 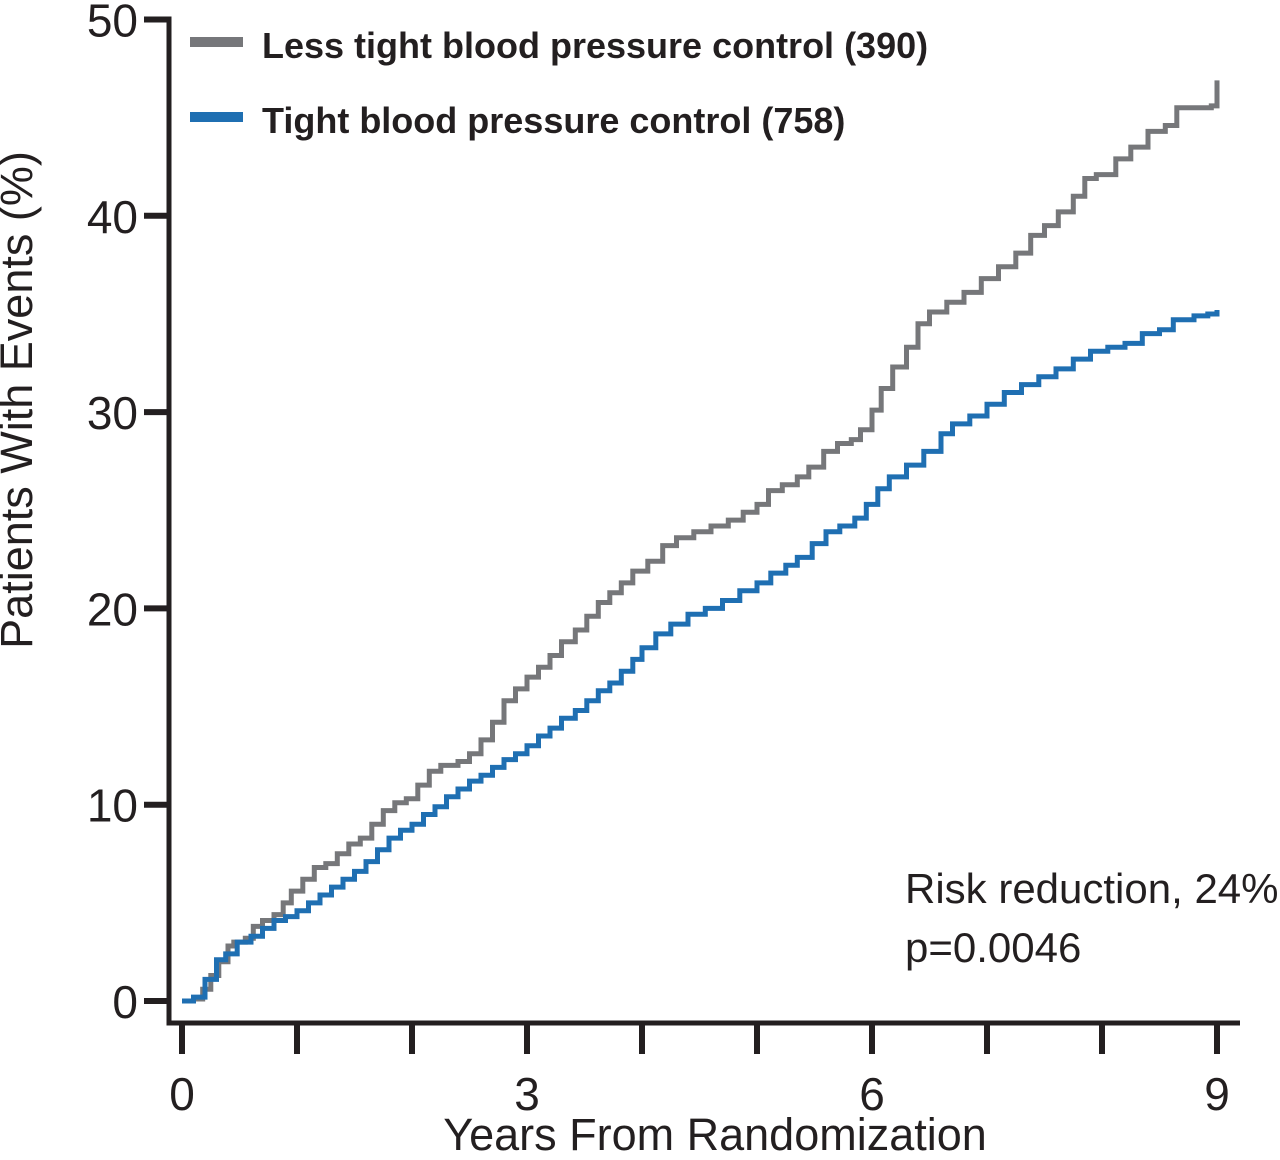 I want to click on y-tick-label: 30, so click(x=112, y=413).